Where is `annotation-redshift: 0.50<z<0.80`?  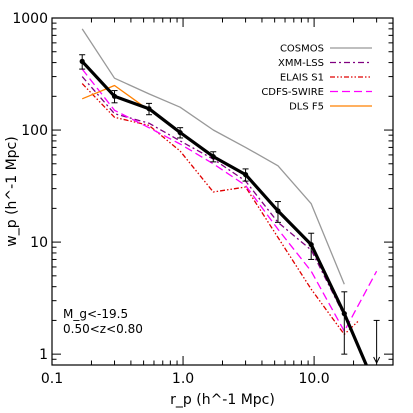 annotation-redshift: 0.50<z<0.80 is located at coordinates (103, 329).